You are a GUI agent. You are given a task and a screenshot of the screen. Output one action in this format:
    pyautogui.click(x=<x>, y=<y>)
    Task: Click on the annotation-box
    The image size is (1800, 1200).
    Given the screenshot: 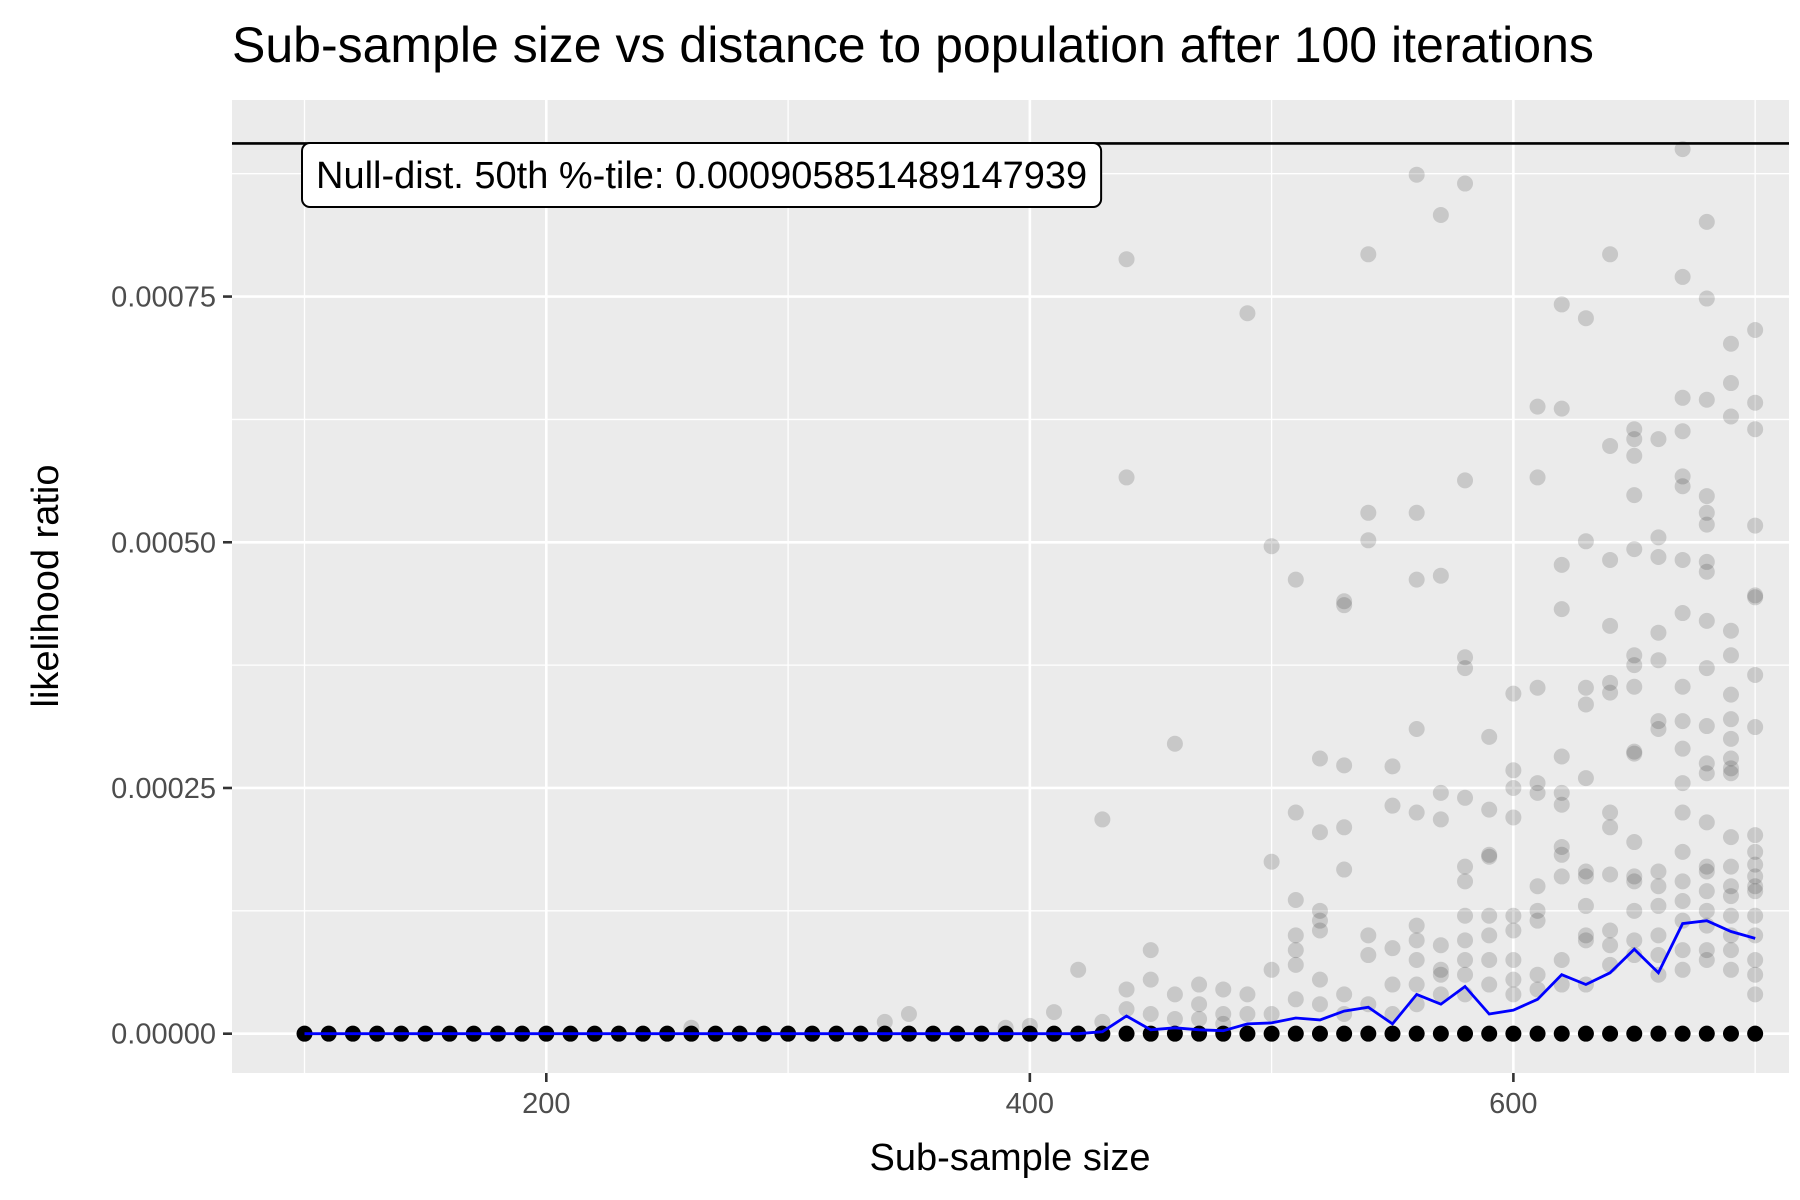 What is the action you would take?
    pyautogui.click(x=702, y=175)
    